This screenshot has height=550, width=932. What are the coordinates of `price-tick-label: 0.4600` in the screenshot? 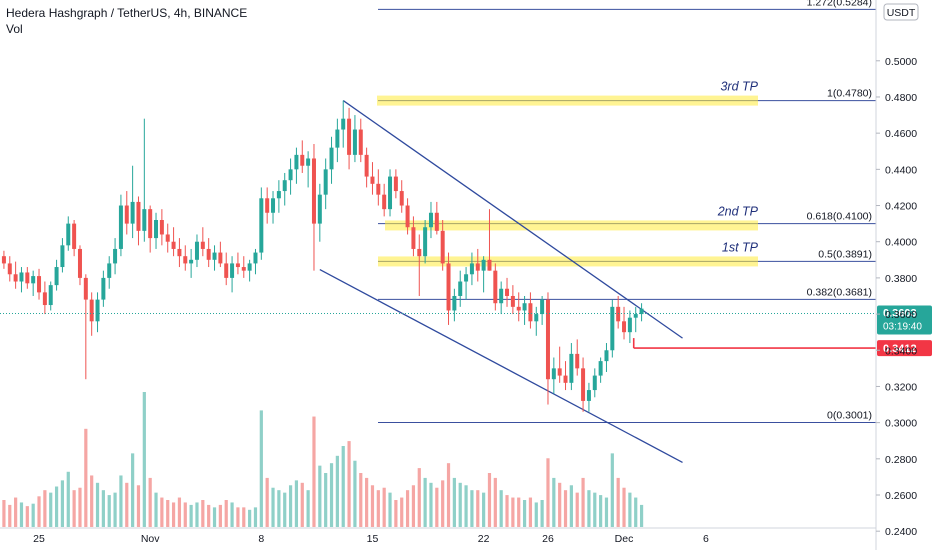 It's located at (901, 134).